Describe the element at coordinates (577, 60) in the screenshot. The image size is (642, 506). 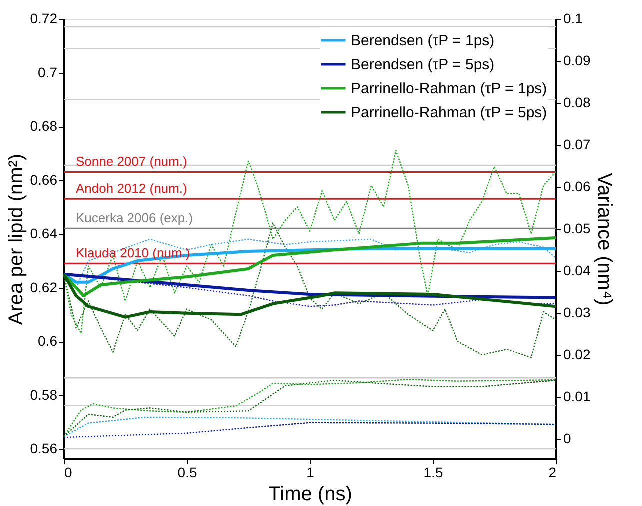
I see `y2-tick-label: 0.09` at that location.